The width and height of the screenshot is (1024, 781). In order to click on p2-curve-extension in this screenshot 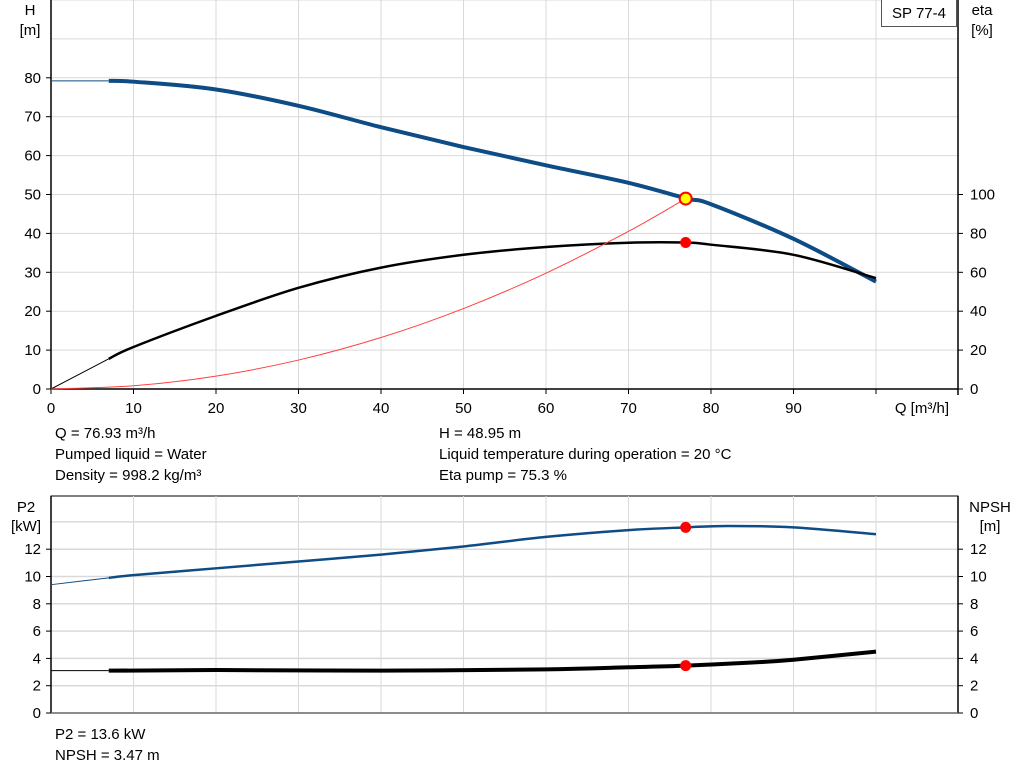, I will do `click(79, 581)`.